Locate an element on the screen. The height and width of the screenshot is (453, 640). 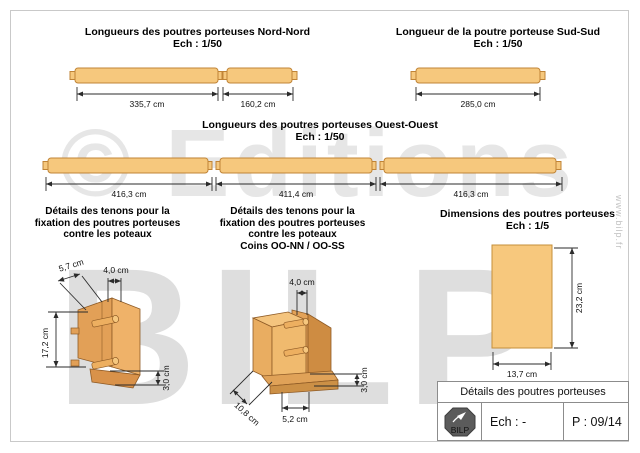
dimension-profile-height: 23,2 cm is located at coordinates (569, 298).